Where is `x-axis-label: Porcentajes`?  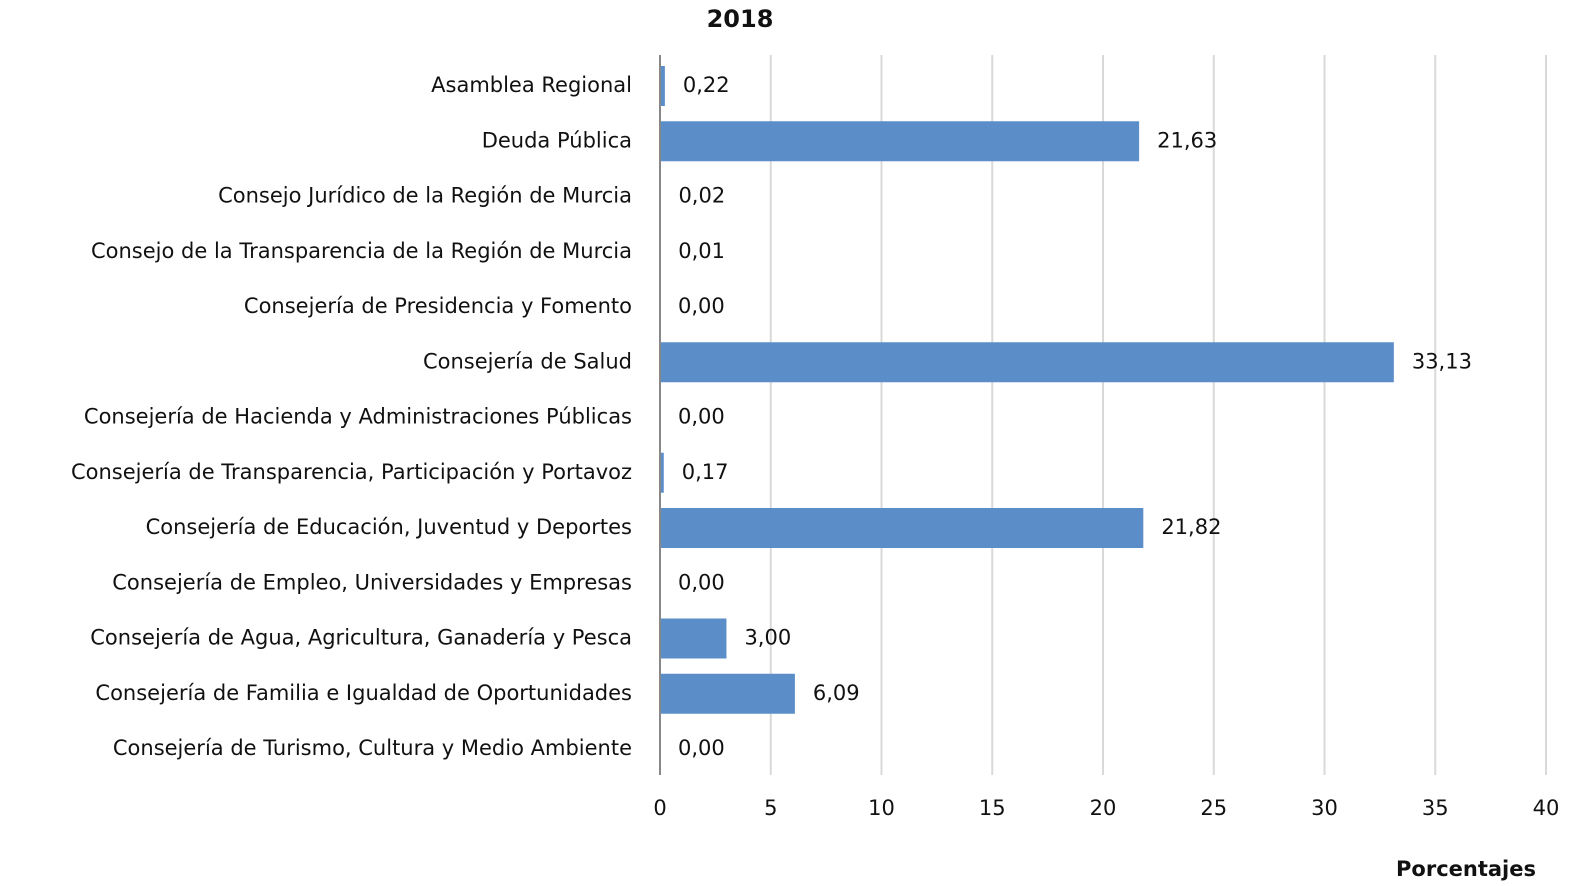 x-axis-label: Porcentajes is located at coordinates (1466, 869).